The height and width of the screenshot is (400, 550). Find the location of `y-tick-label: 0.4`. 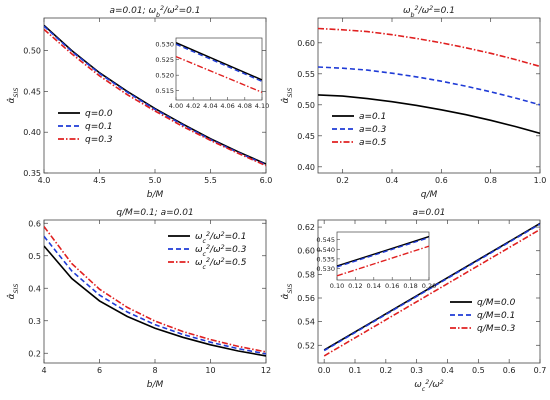

y-tick-label: 0.4 is located at coordinates (34, 288).